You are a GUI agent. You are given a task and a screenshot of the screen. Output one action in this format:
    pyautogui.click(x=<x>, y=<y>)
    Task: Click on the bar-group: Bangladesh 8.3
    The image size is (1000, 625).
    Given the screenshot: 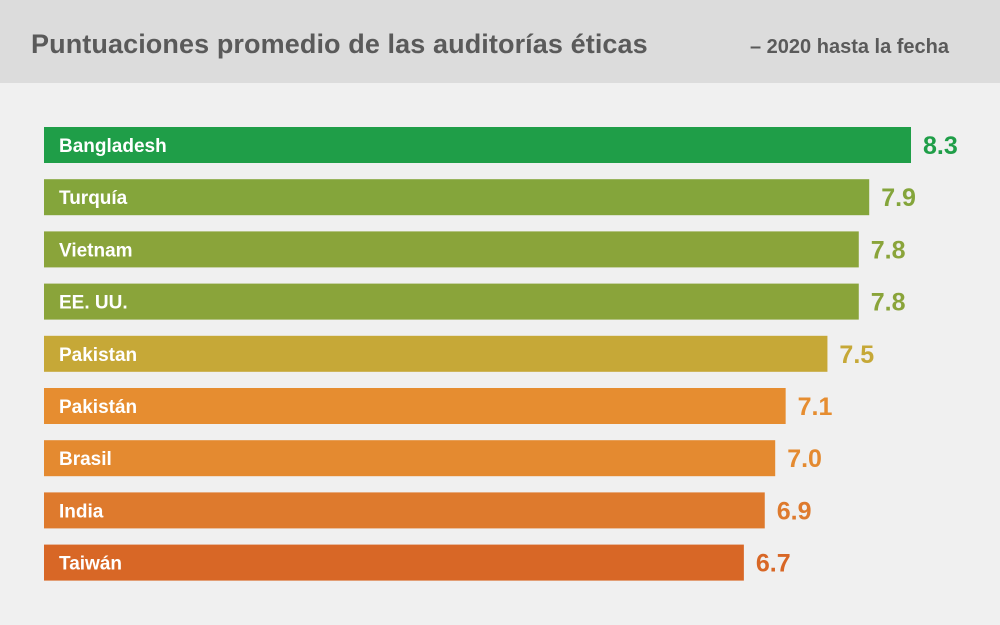 What is the action you would take?
    pyautogui.click(x=501, y=145)
    